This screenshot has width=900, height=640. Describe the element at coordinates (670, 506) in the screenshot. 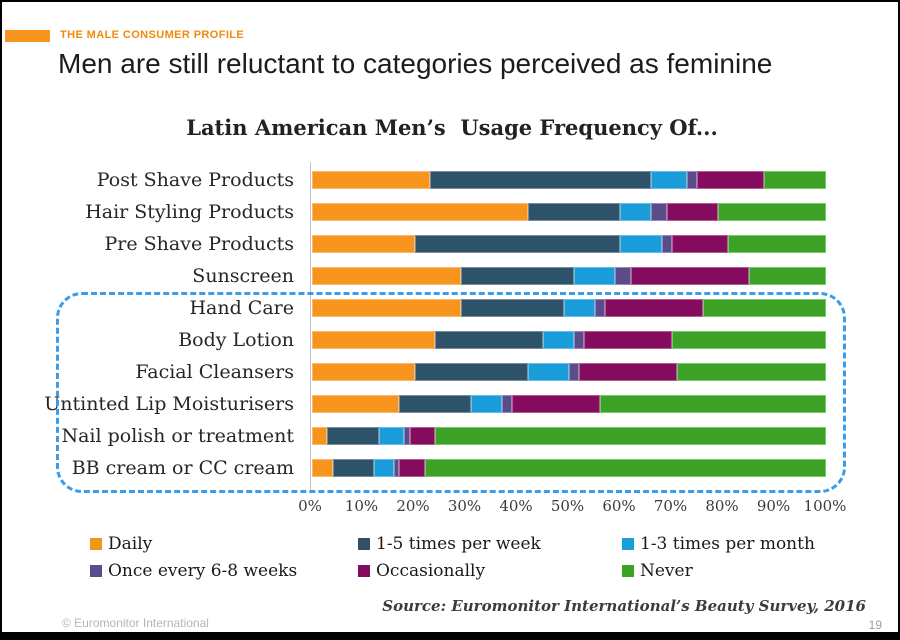

I see `x-tick-label: 70%` at that location.